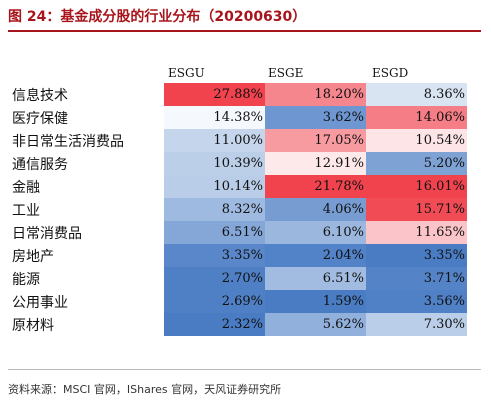 This screenshot has width=491, height=404. Describe the element at coordinates (33, 256) in the screenshot. I see `row-label: 房地产` at that location.